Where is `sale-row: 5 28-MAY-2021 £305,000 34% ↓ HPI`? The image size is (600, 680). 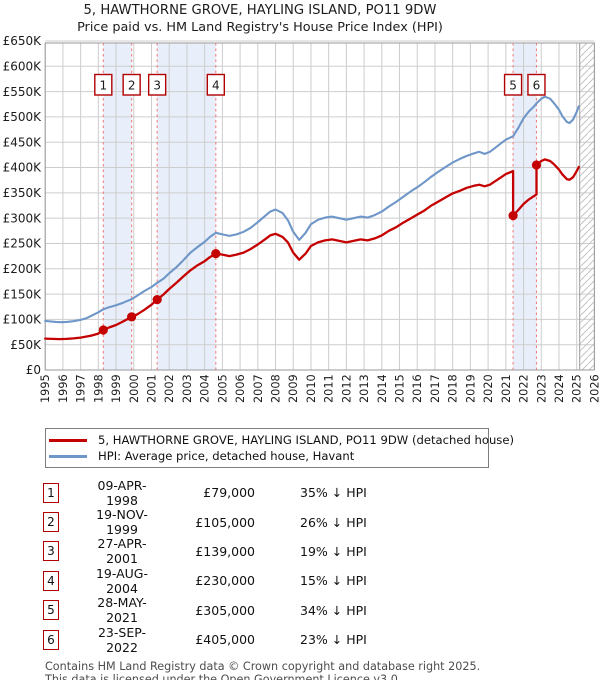
sale-row: 5 28-MAY-2021 £305,000 34% ↓ HPI is located at coordinates (321, 610).